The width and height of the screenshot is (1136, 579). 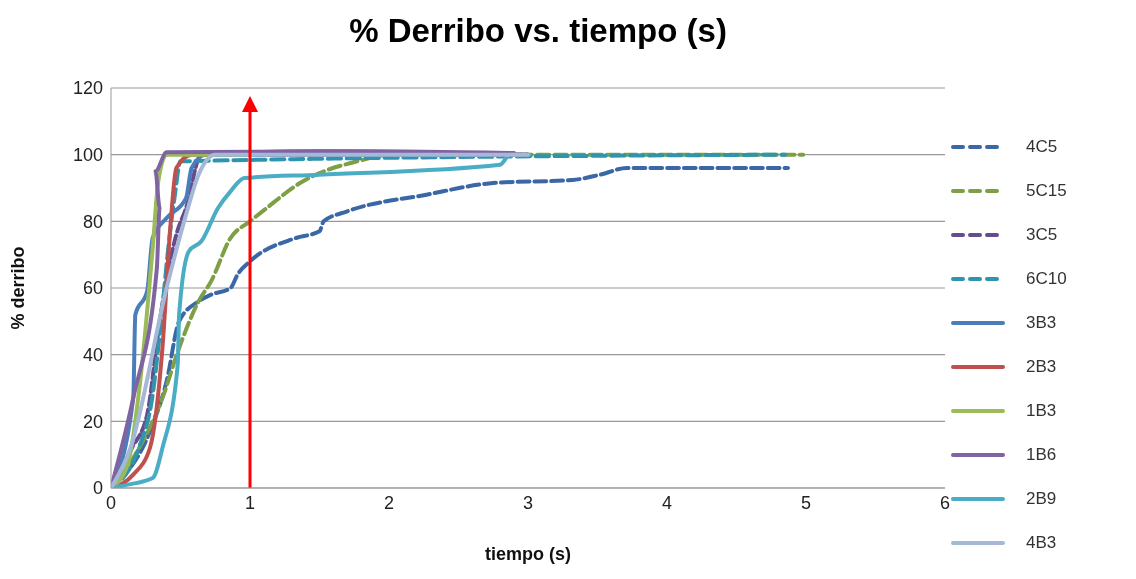 What do you see at coordinates (1041, 455) in the screenshot?
I see `legend-label: 1B6` at bounding box center [1041, 455].